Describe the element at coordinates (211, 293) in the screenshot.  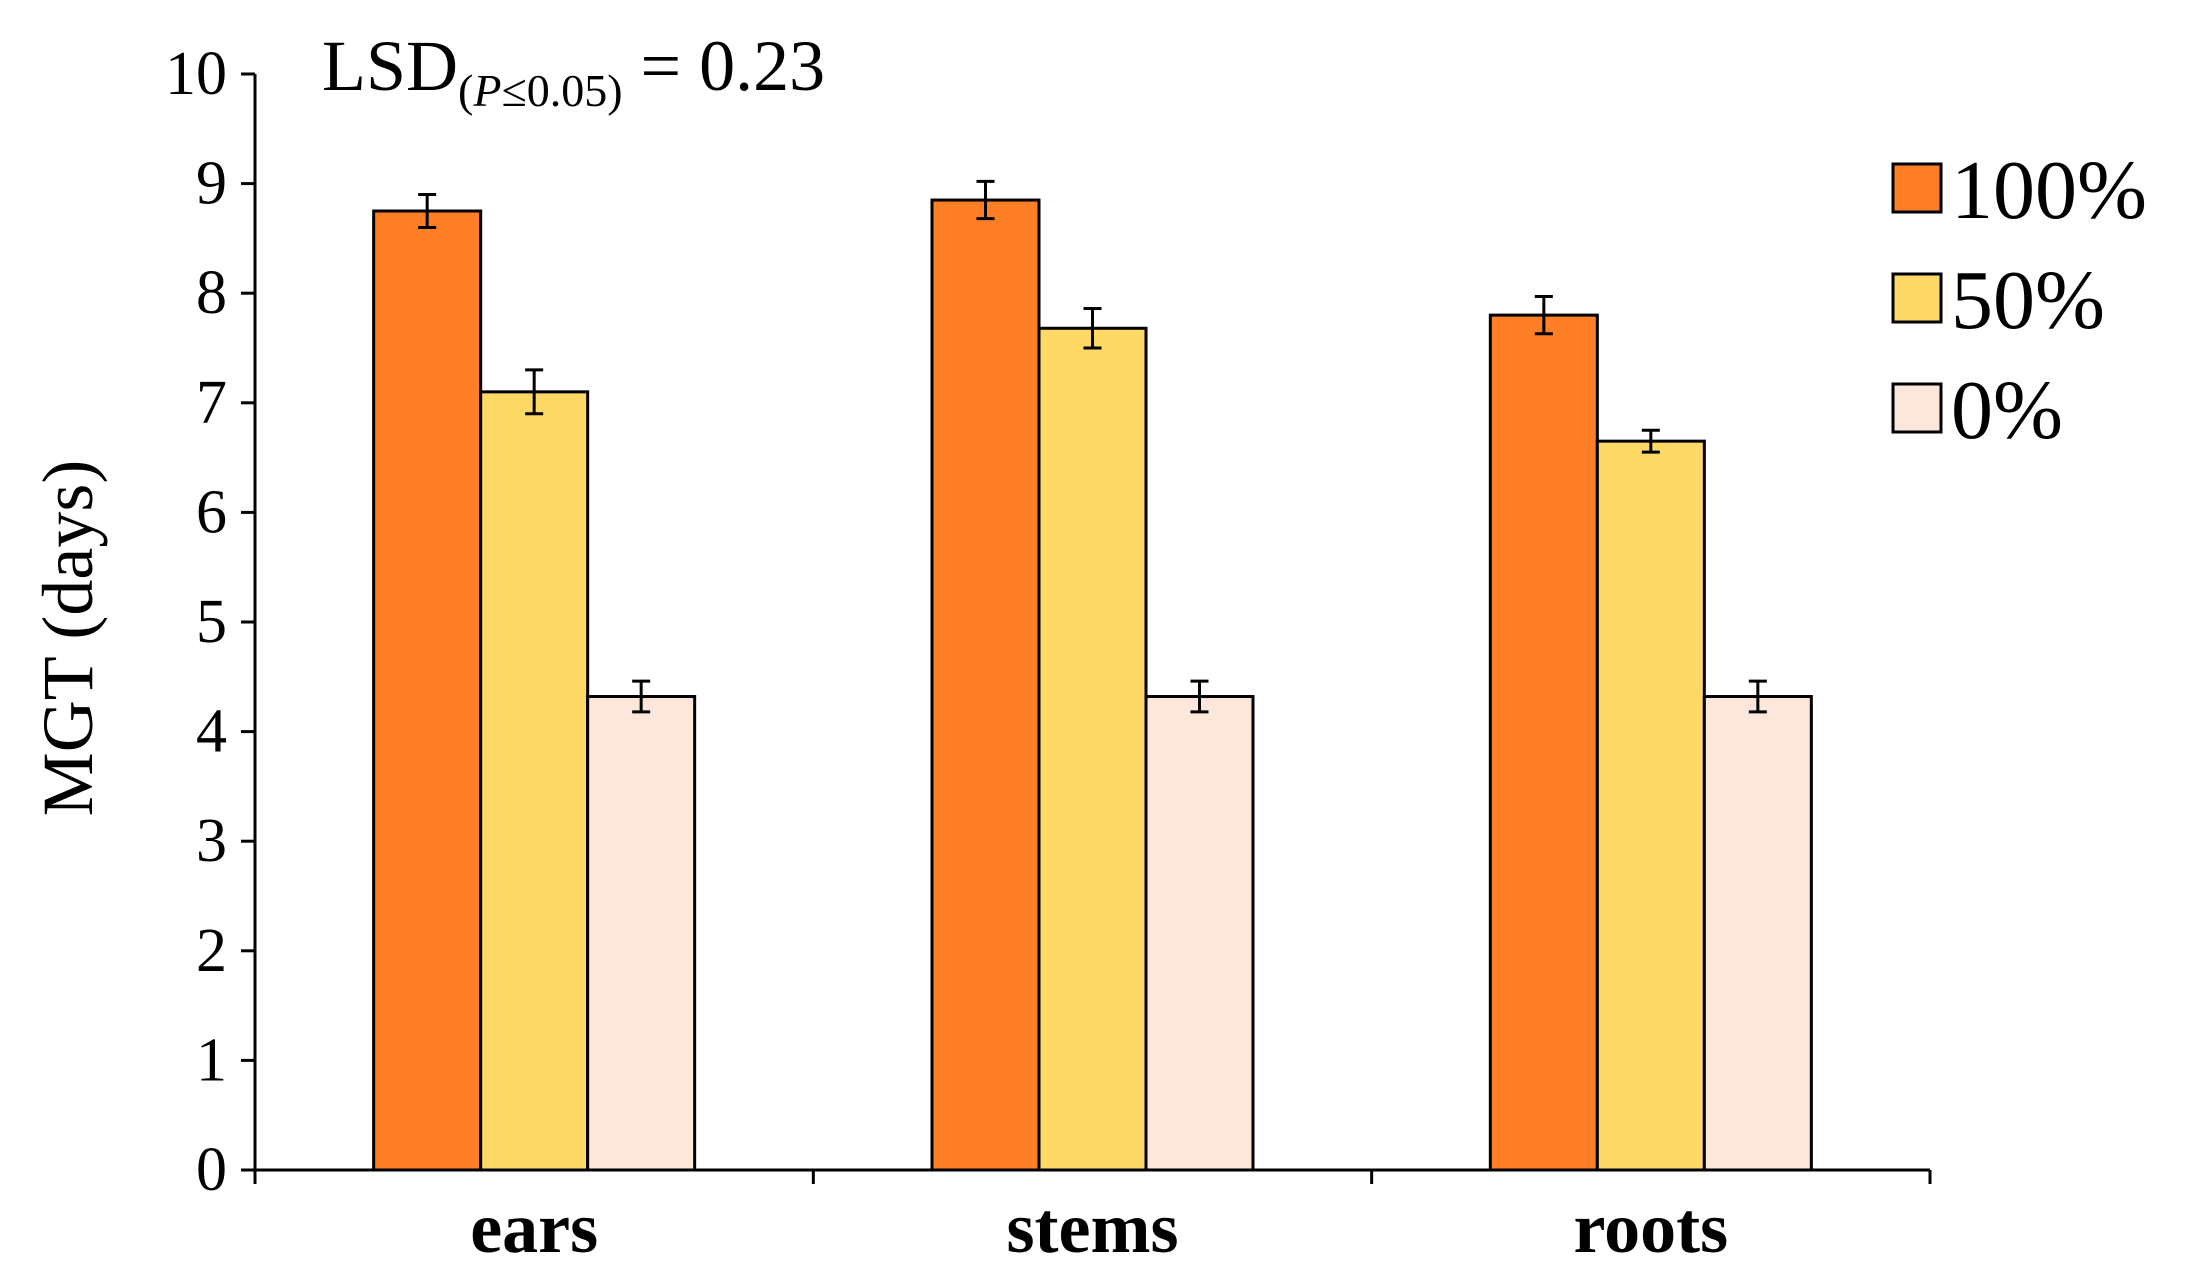
I see `y-tick-label: 8` at that location.